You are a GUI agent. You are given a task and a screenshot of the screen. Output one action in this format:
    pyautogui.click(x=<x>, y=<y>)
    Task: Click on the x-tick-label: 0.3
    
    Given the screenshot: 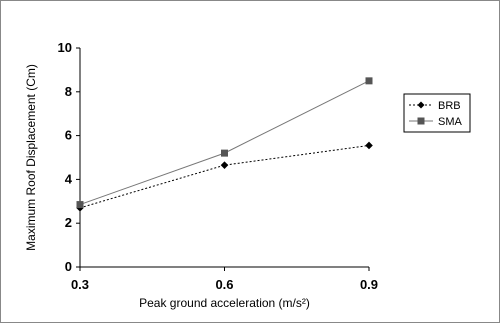 What is the action you would take?
    pyautogui.click(x=80, y=284)
    